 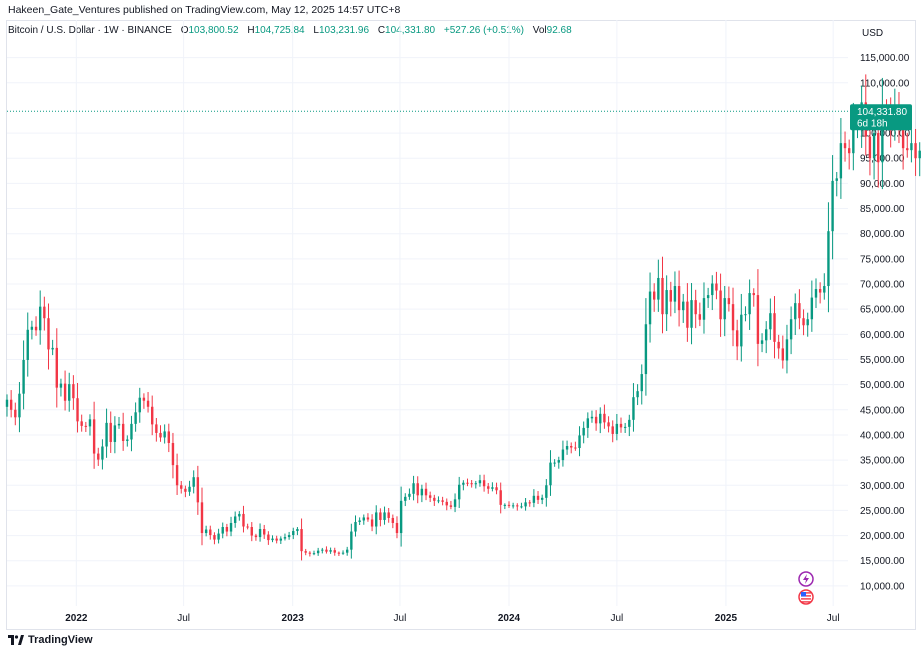 What do you see at coordinates (50, 640) in the screenshot?
I see `tradingview-footer: TradingView` at bounding box center [50, 640].